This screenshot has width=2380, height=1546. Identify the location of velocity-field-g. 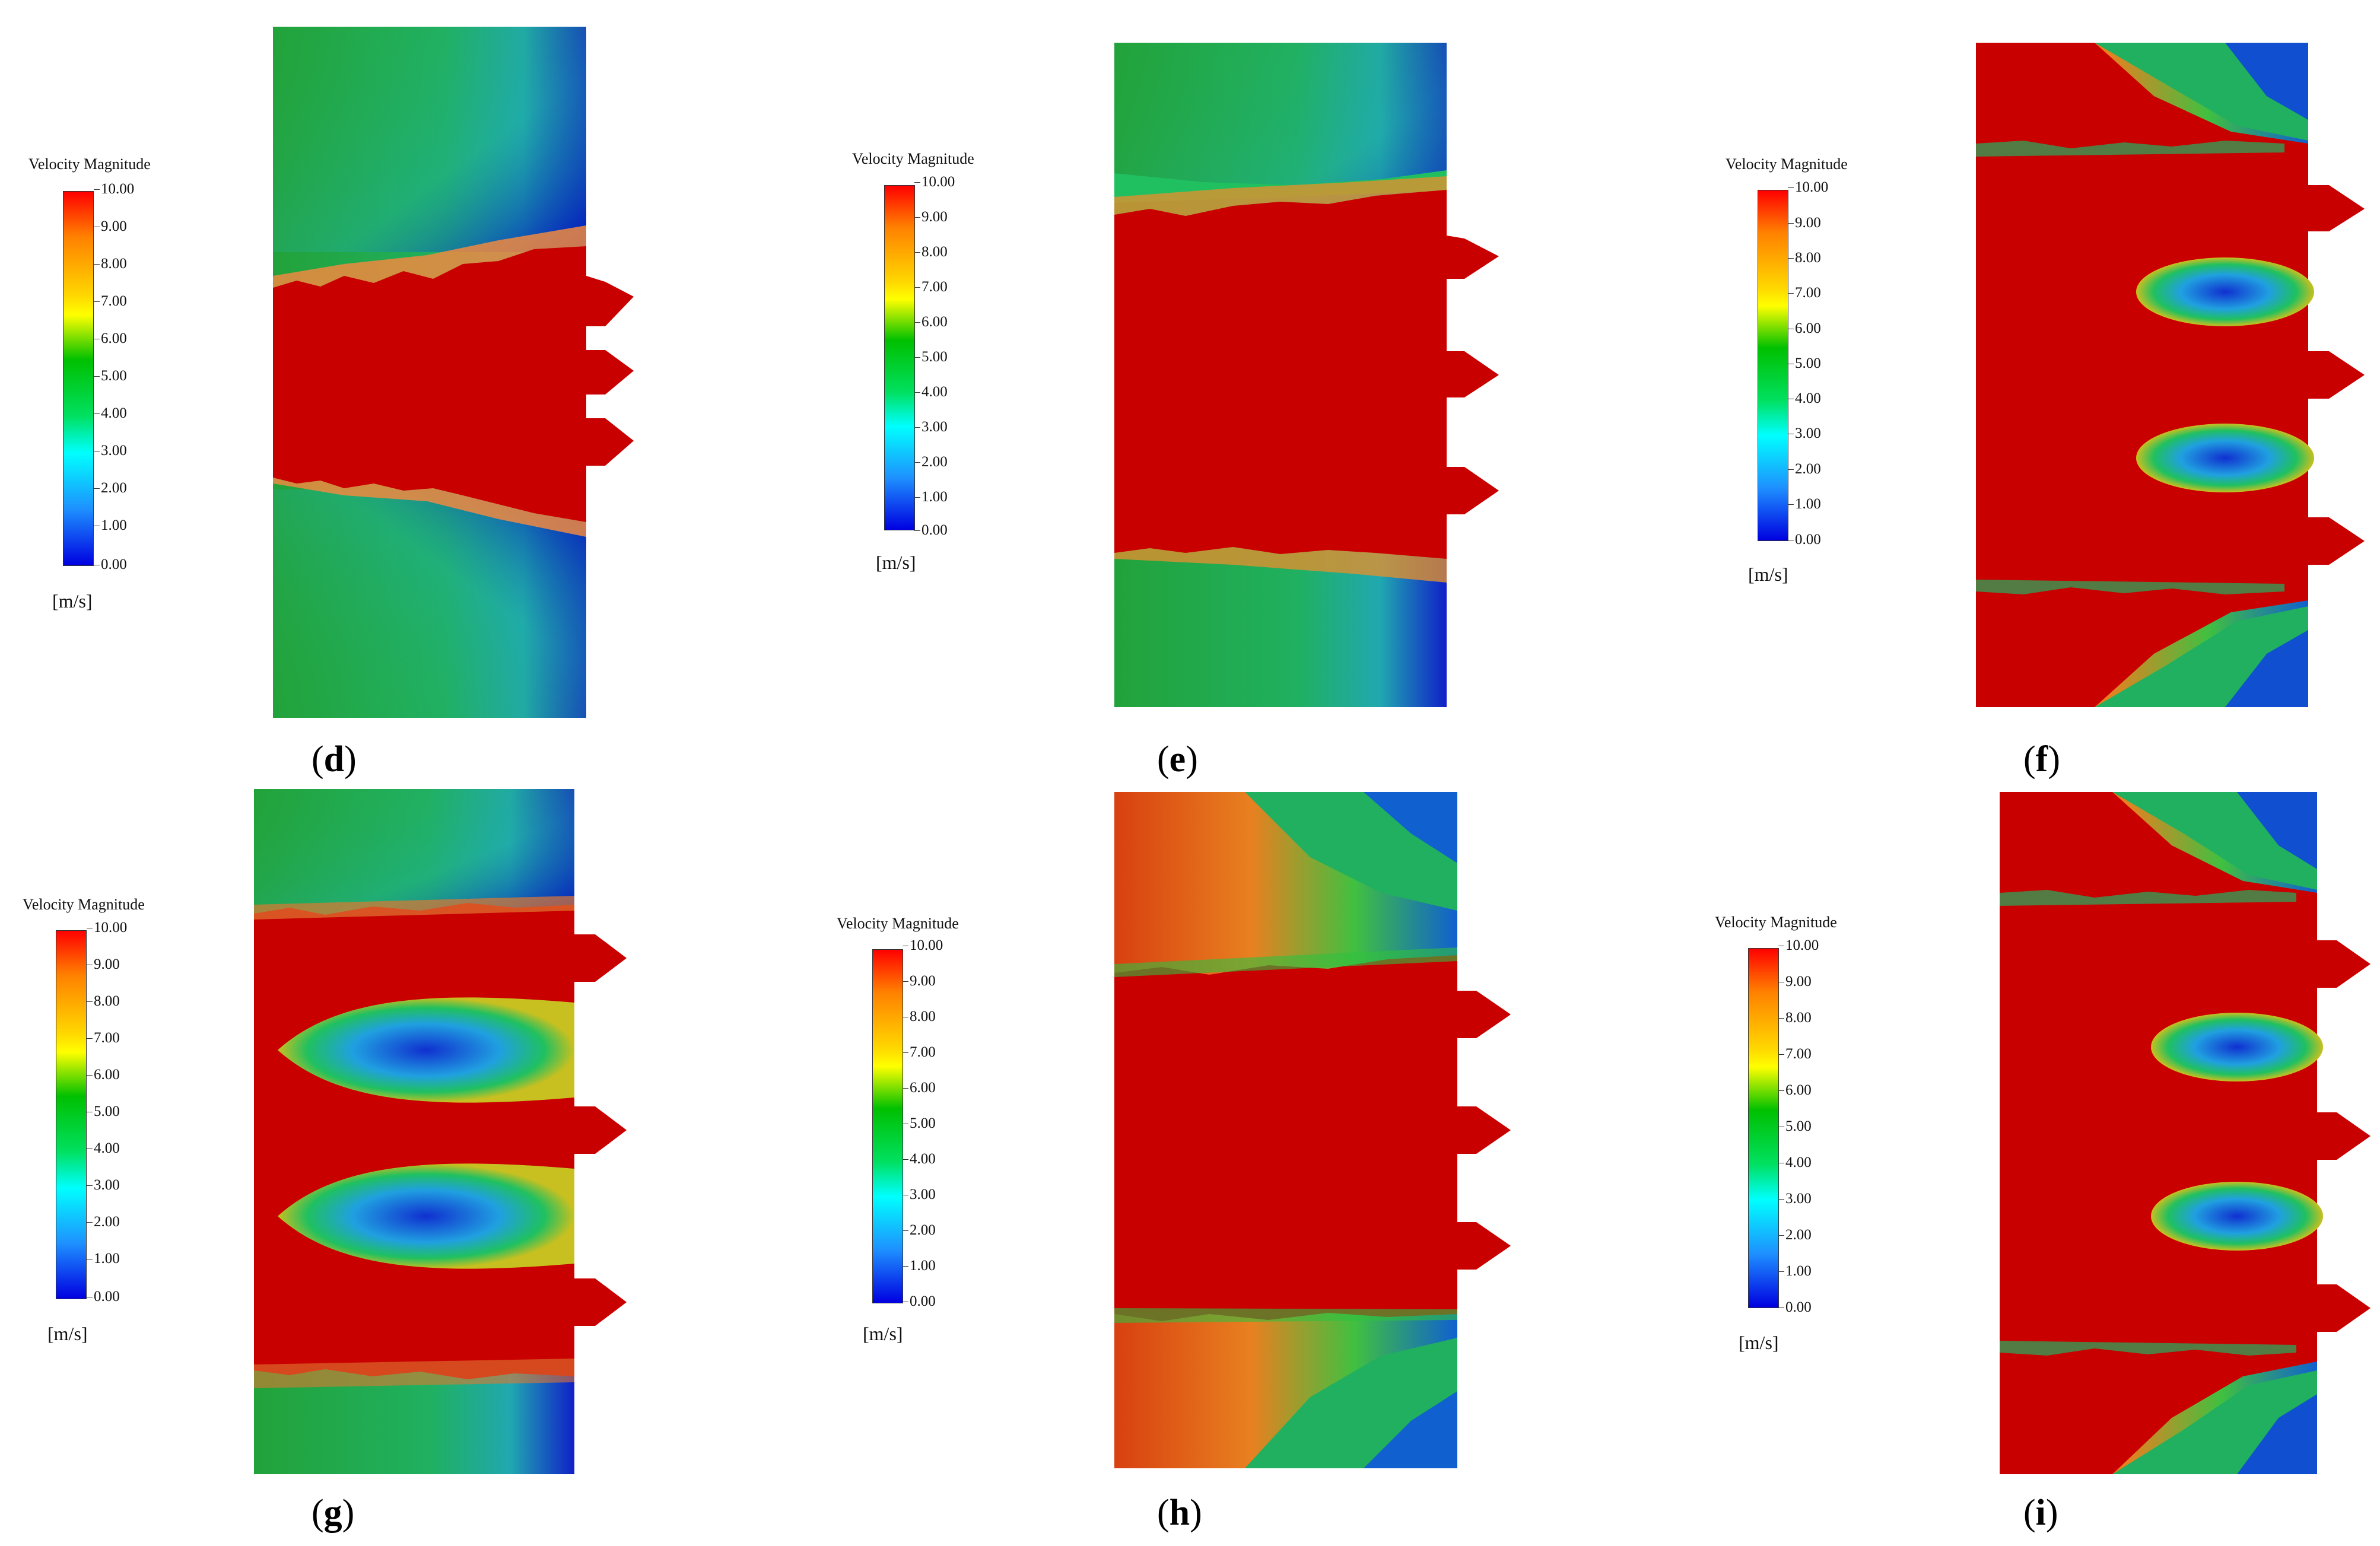
(440, 1131).